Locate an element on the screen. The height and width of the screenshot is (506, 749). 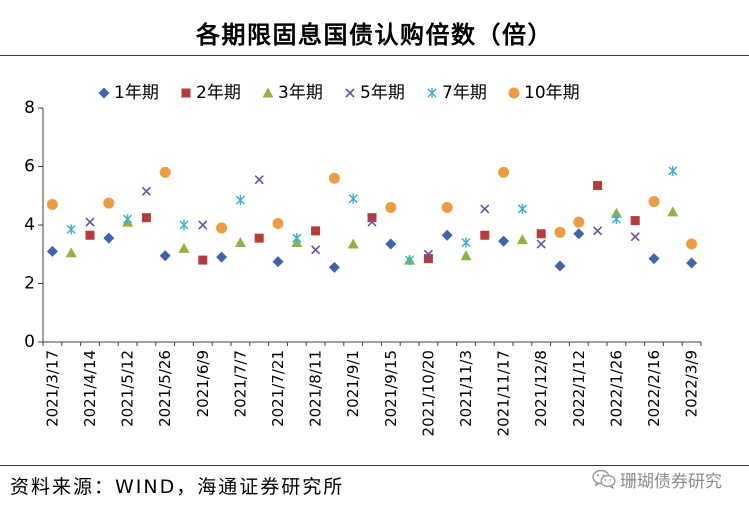
legend-label: 1年期 is located at coordinates (136, 93).